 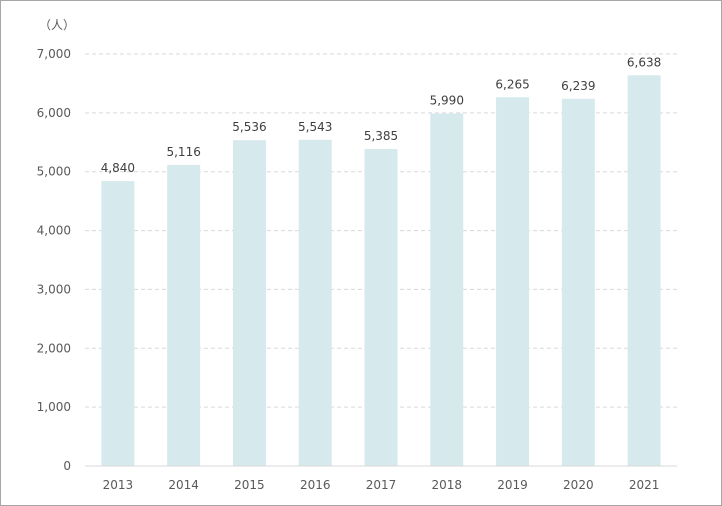 What do you see at coordinates (447, 485) in the screenshot?
I see `x-tick-label-2018: 2018` at bounding box center [447, 485].